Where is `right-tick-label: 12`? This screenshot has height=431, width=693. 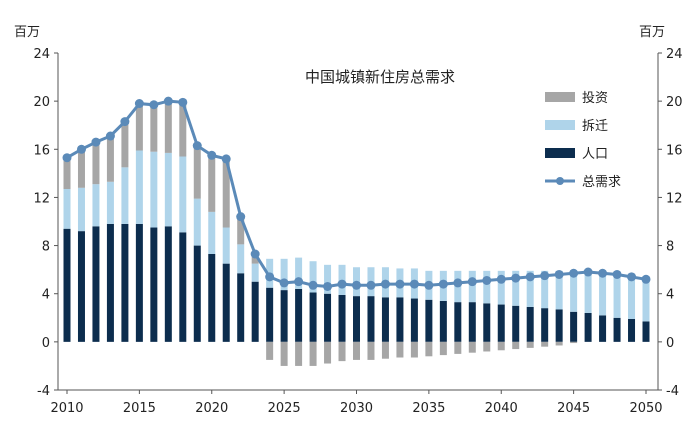
right-tick-label: 12 is located at coordinates (674, 198).